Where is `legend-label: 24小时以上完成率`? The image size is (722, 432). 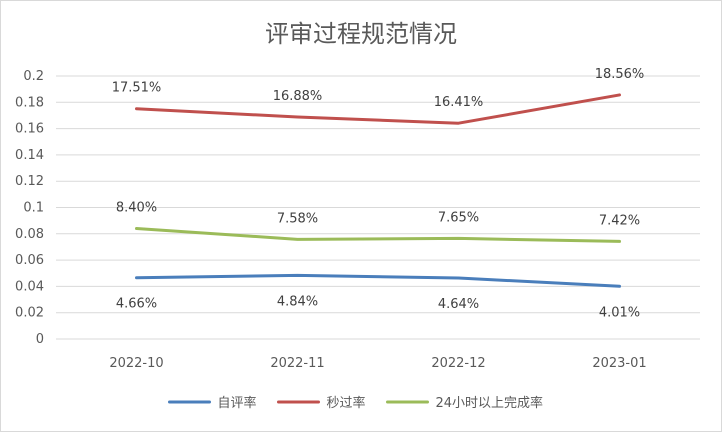
legend-label: 24小时以上完成率 is located at coordinates (490, 403).